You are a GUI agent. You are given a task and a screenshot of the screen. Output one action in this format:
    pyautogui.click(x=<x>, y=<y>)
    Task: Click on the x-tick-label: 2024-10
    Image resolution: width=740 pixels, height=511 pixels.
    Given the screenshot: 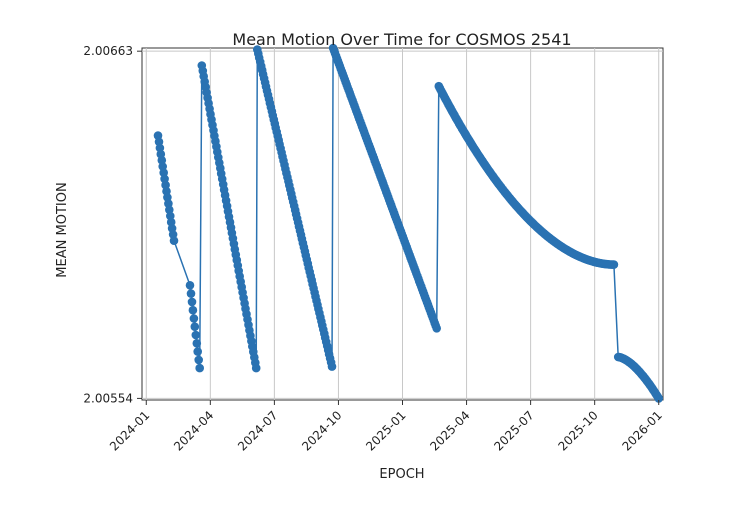 What is the action you would take?
    pyautogui.click(x=321, y=430)
    